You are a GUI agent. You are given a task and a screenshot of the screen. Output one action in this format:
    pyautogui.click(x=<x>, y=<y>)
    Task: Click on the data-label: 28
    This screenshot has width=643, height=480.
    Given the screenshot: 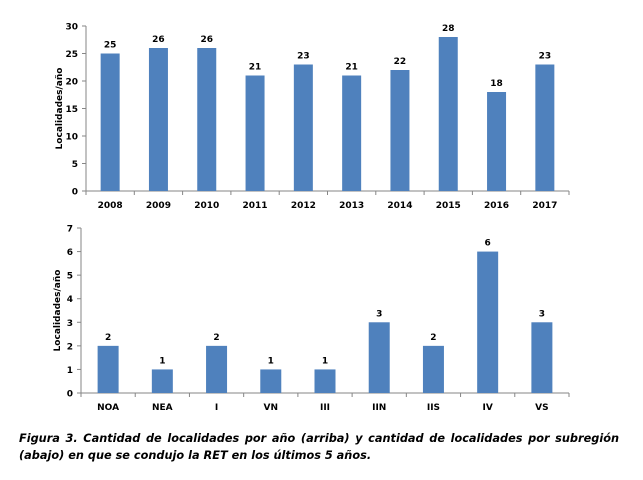 What is the action you would take?
    pyautogui.click(x=448, y=29)
    